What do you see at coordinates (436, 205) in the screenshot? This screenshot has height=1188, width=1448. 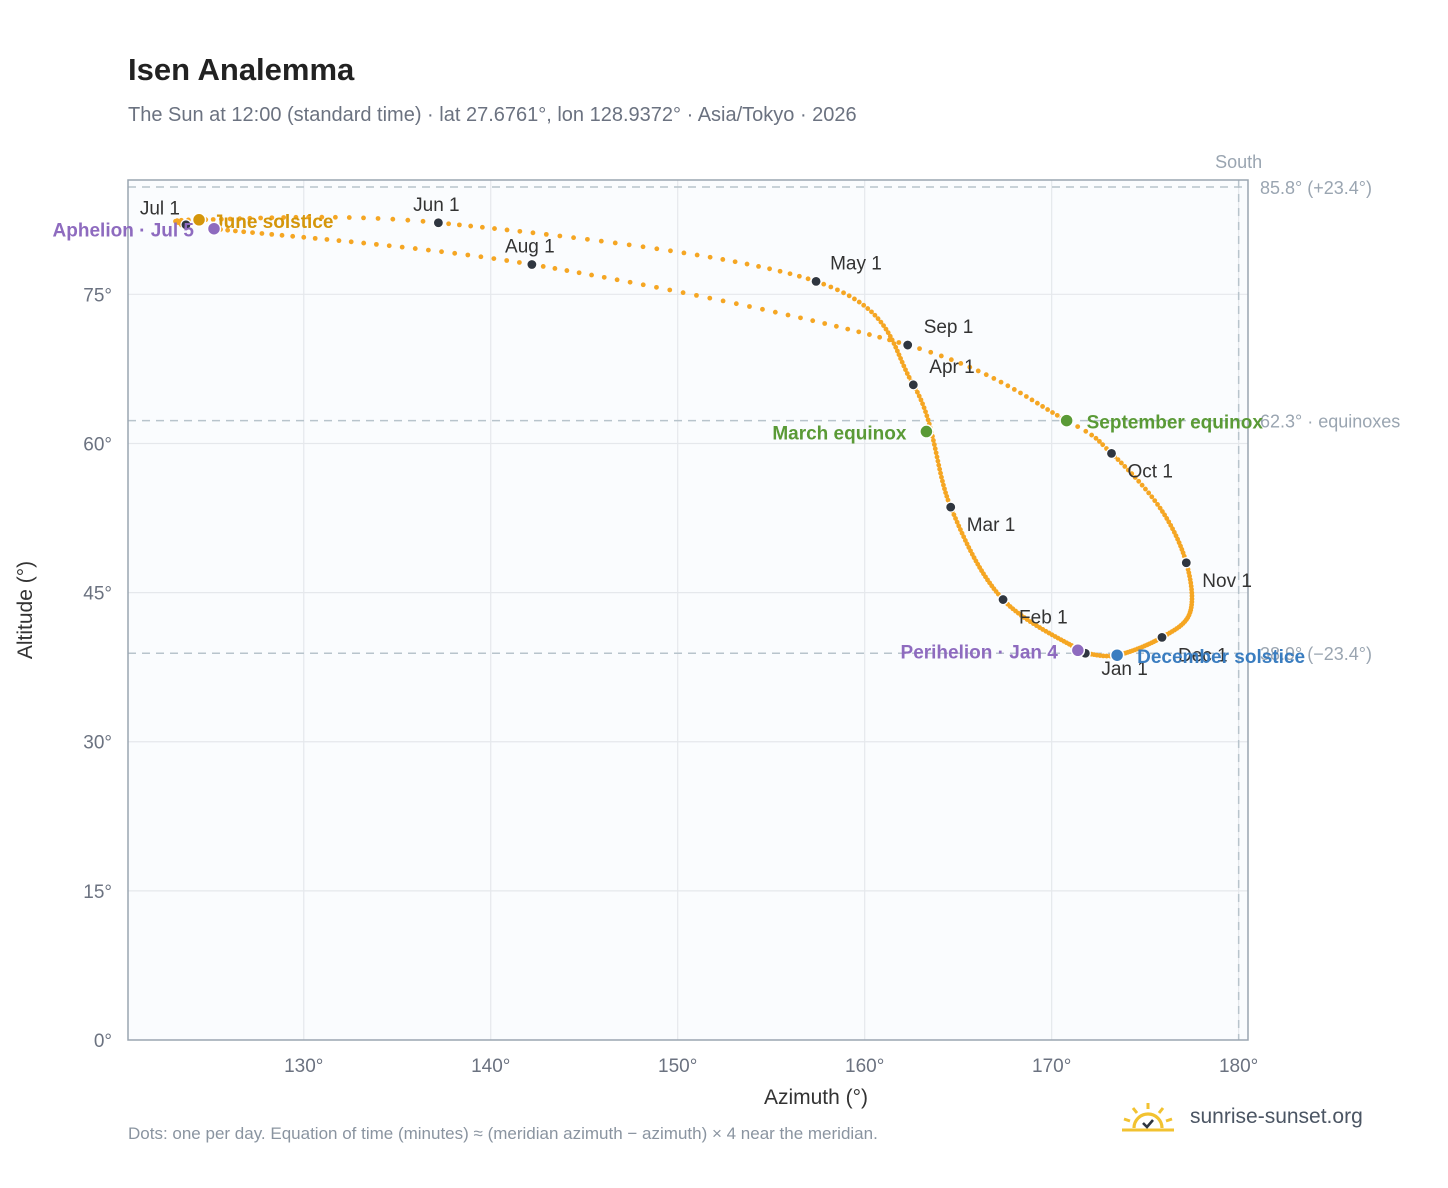 I see `month-marker-label: Jun 1` at bounding box center [436, 205].